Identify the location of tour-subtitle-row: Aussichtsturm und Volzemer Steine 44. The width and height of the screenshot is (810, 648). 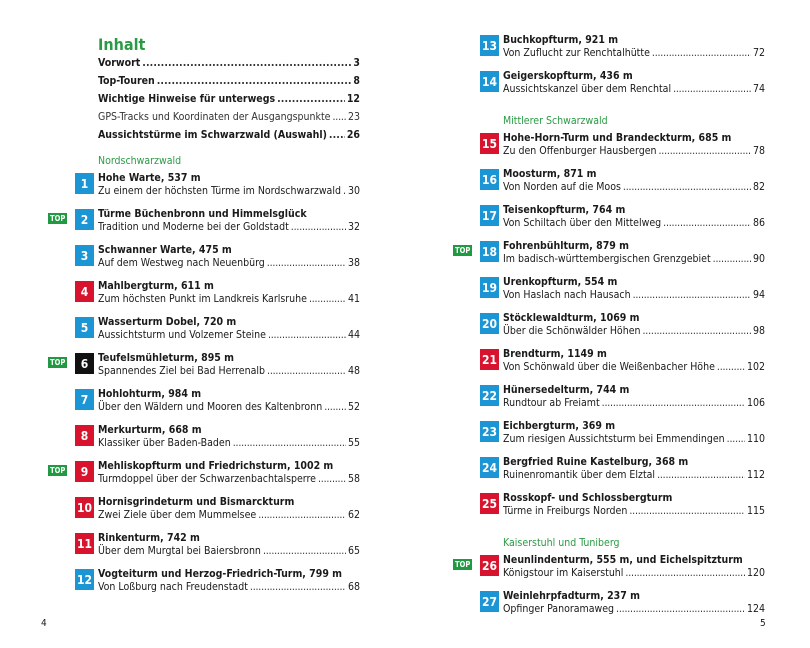
(229, 335).